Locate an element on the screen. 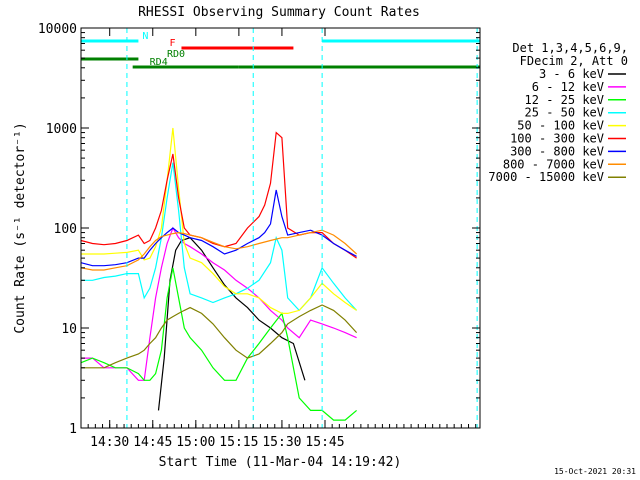 Image resolution: width=640 pixels, height=480 pixels. x-tick-label-5: 15:45 is located at coordinates (324, 442).